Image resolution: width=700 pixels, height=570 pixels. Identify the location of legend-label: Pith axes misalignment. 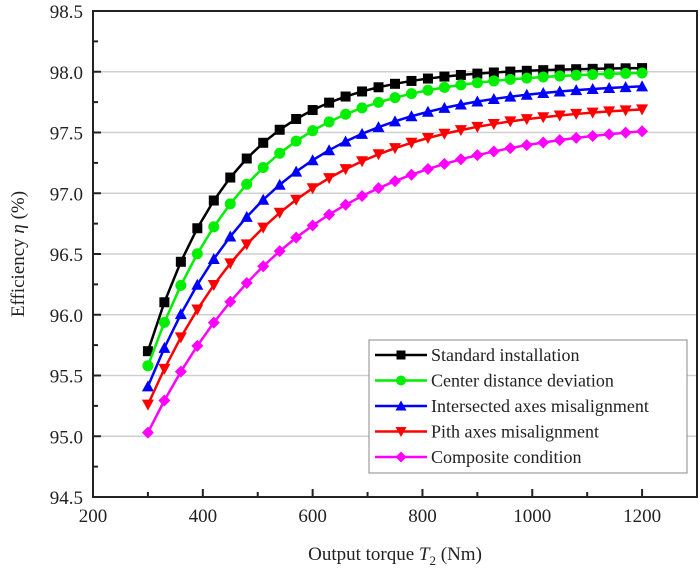
(515, 432).